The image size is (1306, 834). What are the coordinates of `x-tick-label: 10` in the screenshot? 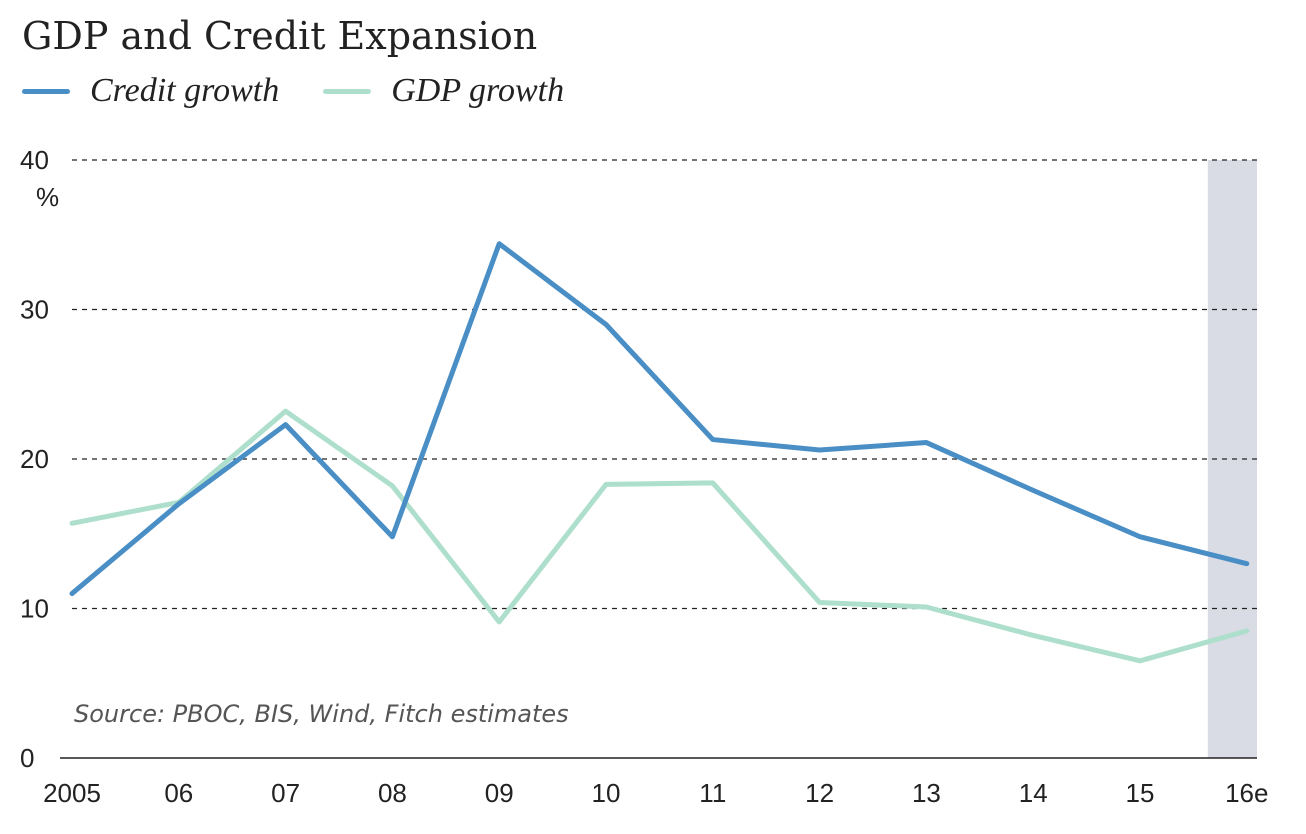 It's located at (606, 793).